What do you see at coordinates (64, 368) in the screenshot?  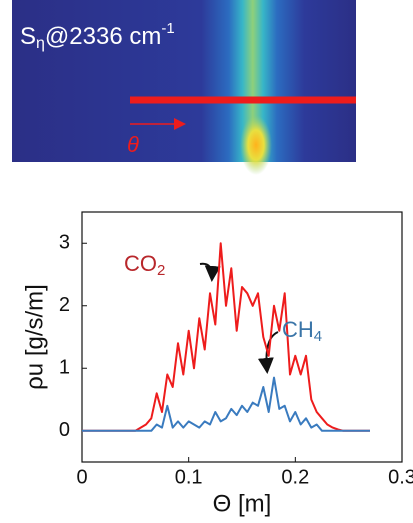 I see `y-tick-label: 1` at bounding box center [64, 368].